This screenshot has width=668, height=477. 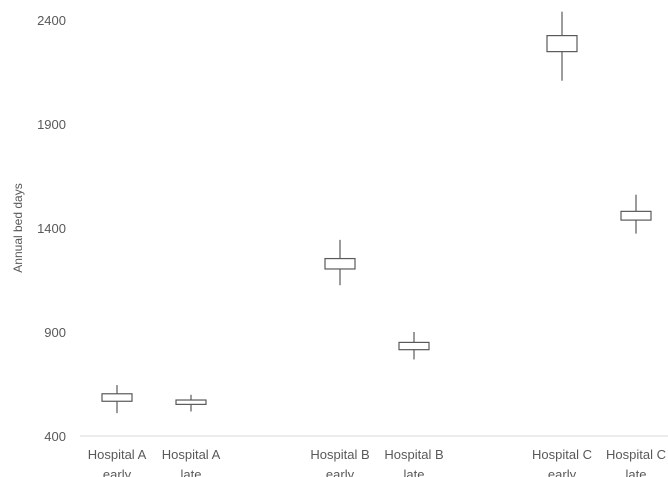 I want to click on y-axis-label: Annual bed days, so click(x=18, y=227).